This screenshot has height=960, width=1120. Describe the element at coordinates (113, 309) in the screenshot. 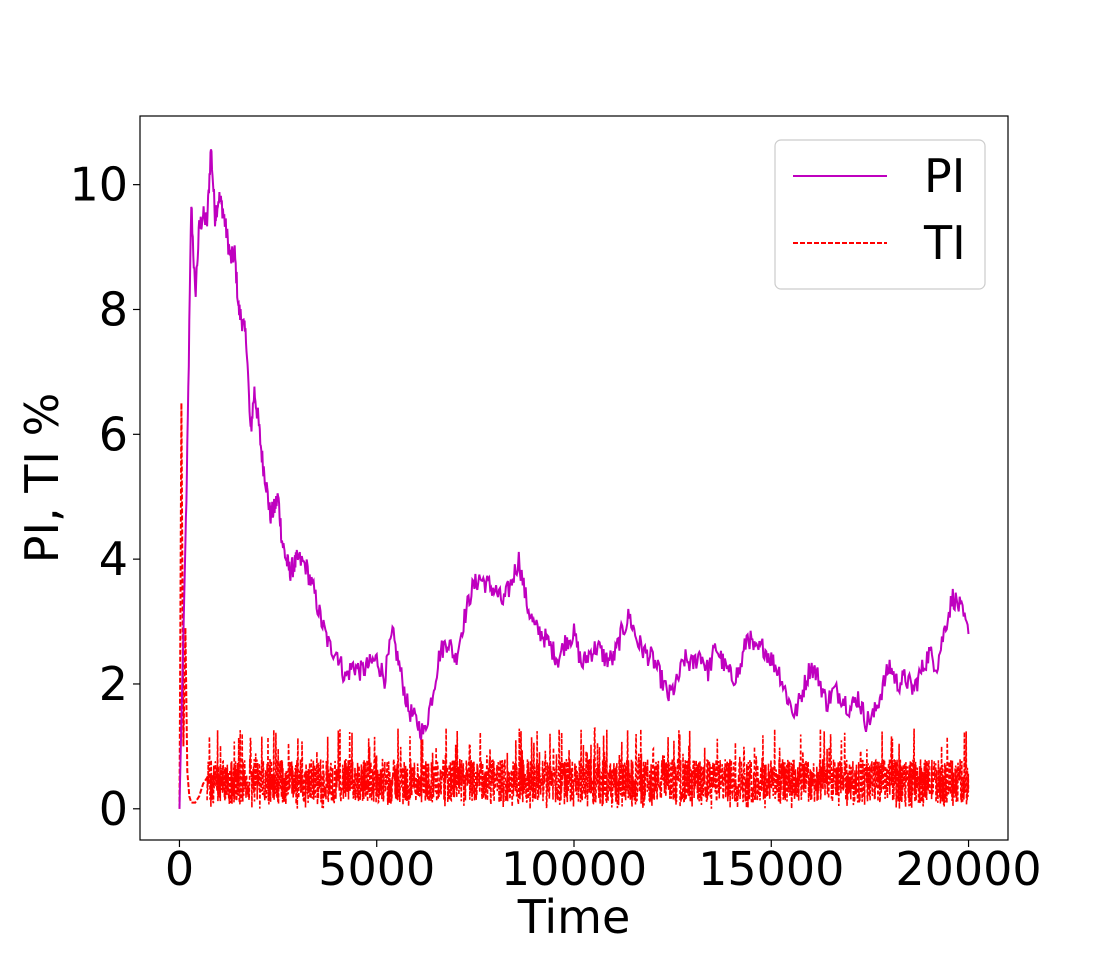

I see `y-tick-label-4: 8` at that location.